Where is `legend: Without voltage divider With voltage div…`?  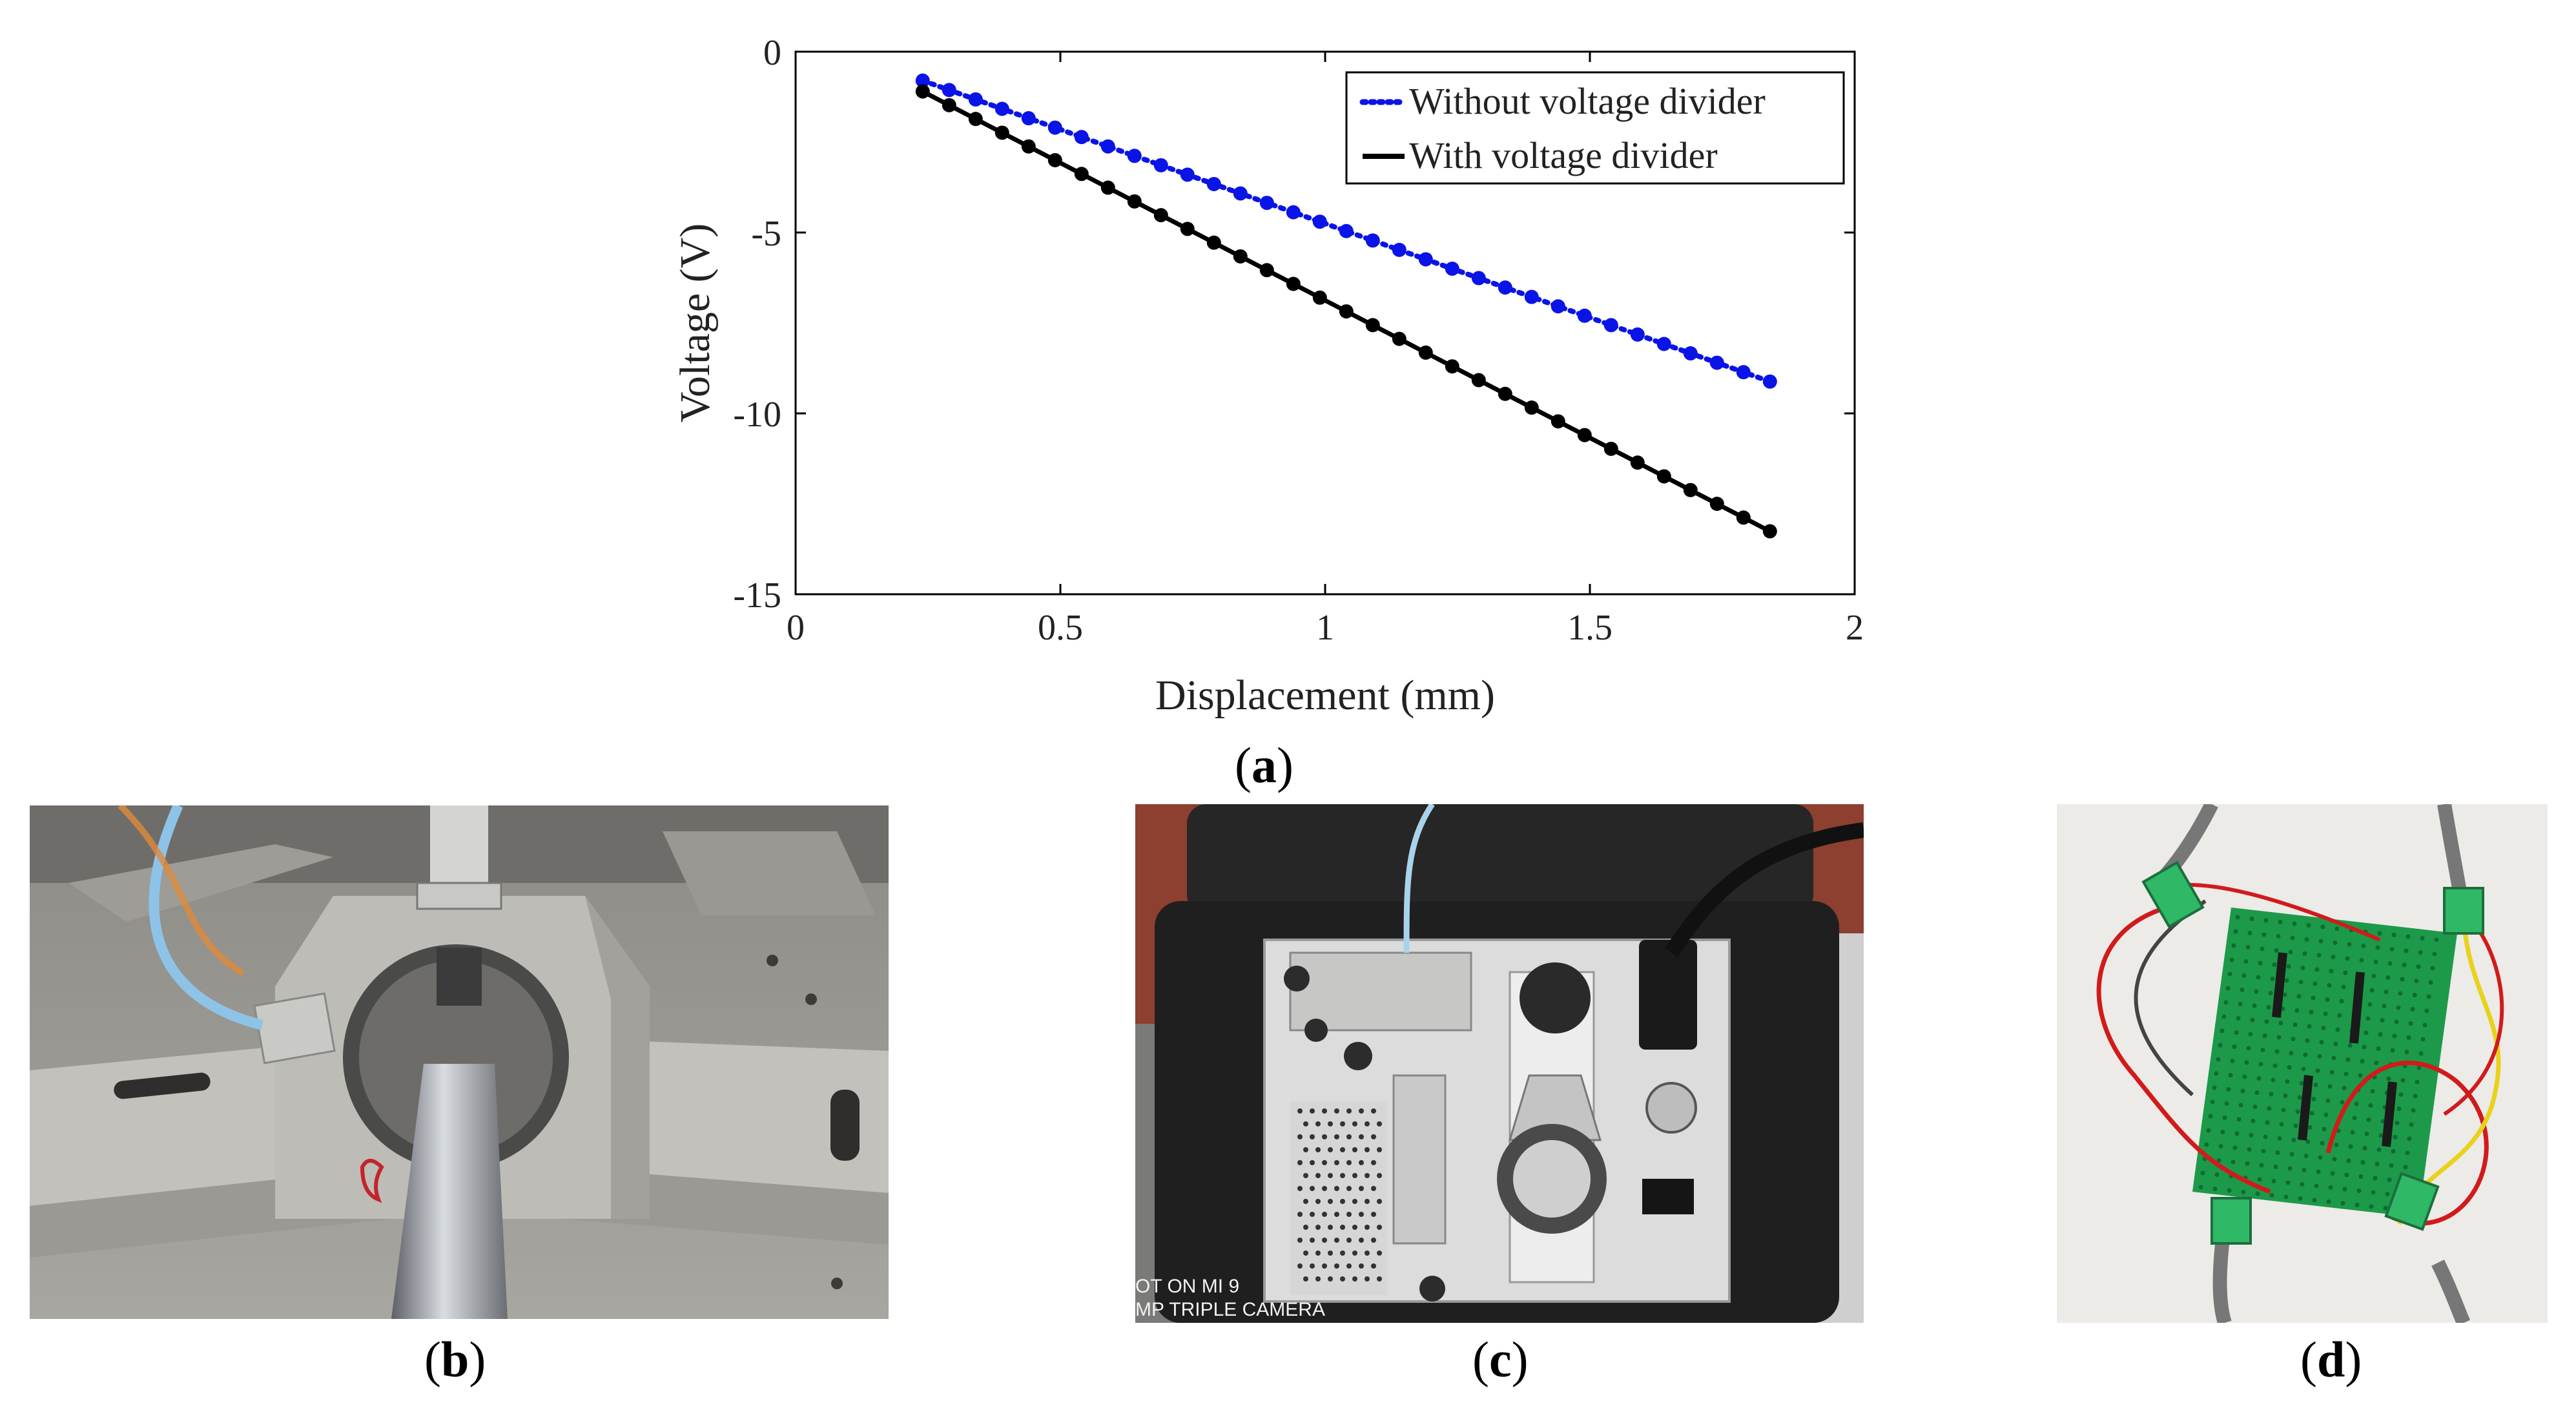 legend: Without voltage divider With voltage div… is located at coordinates (1595, 128).